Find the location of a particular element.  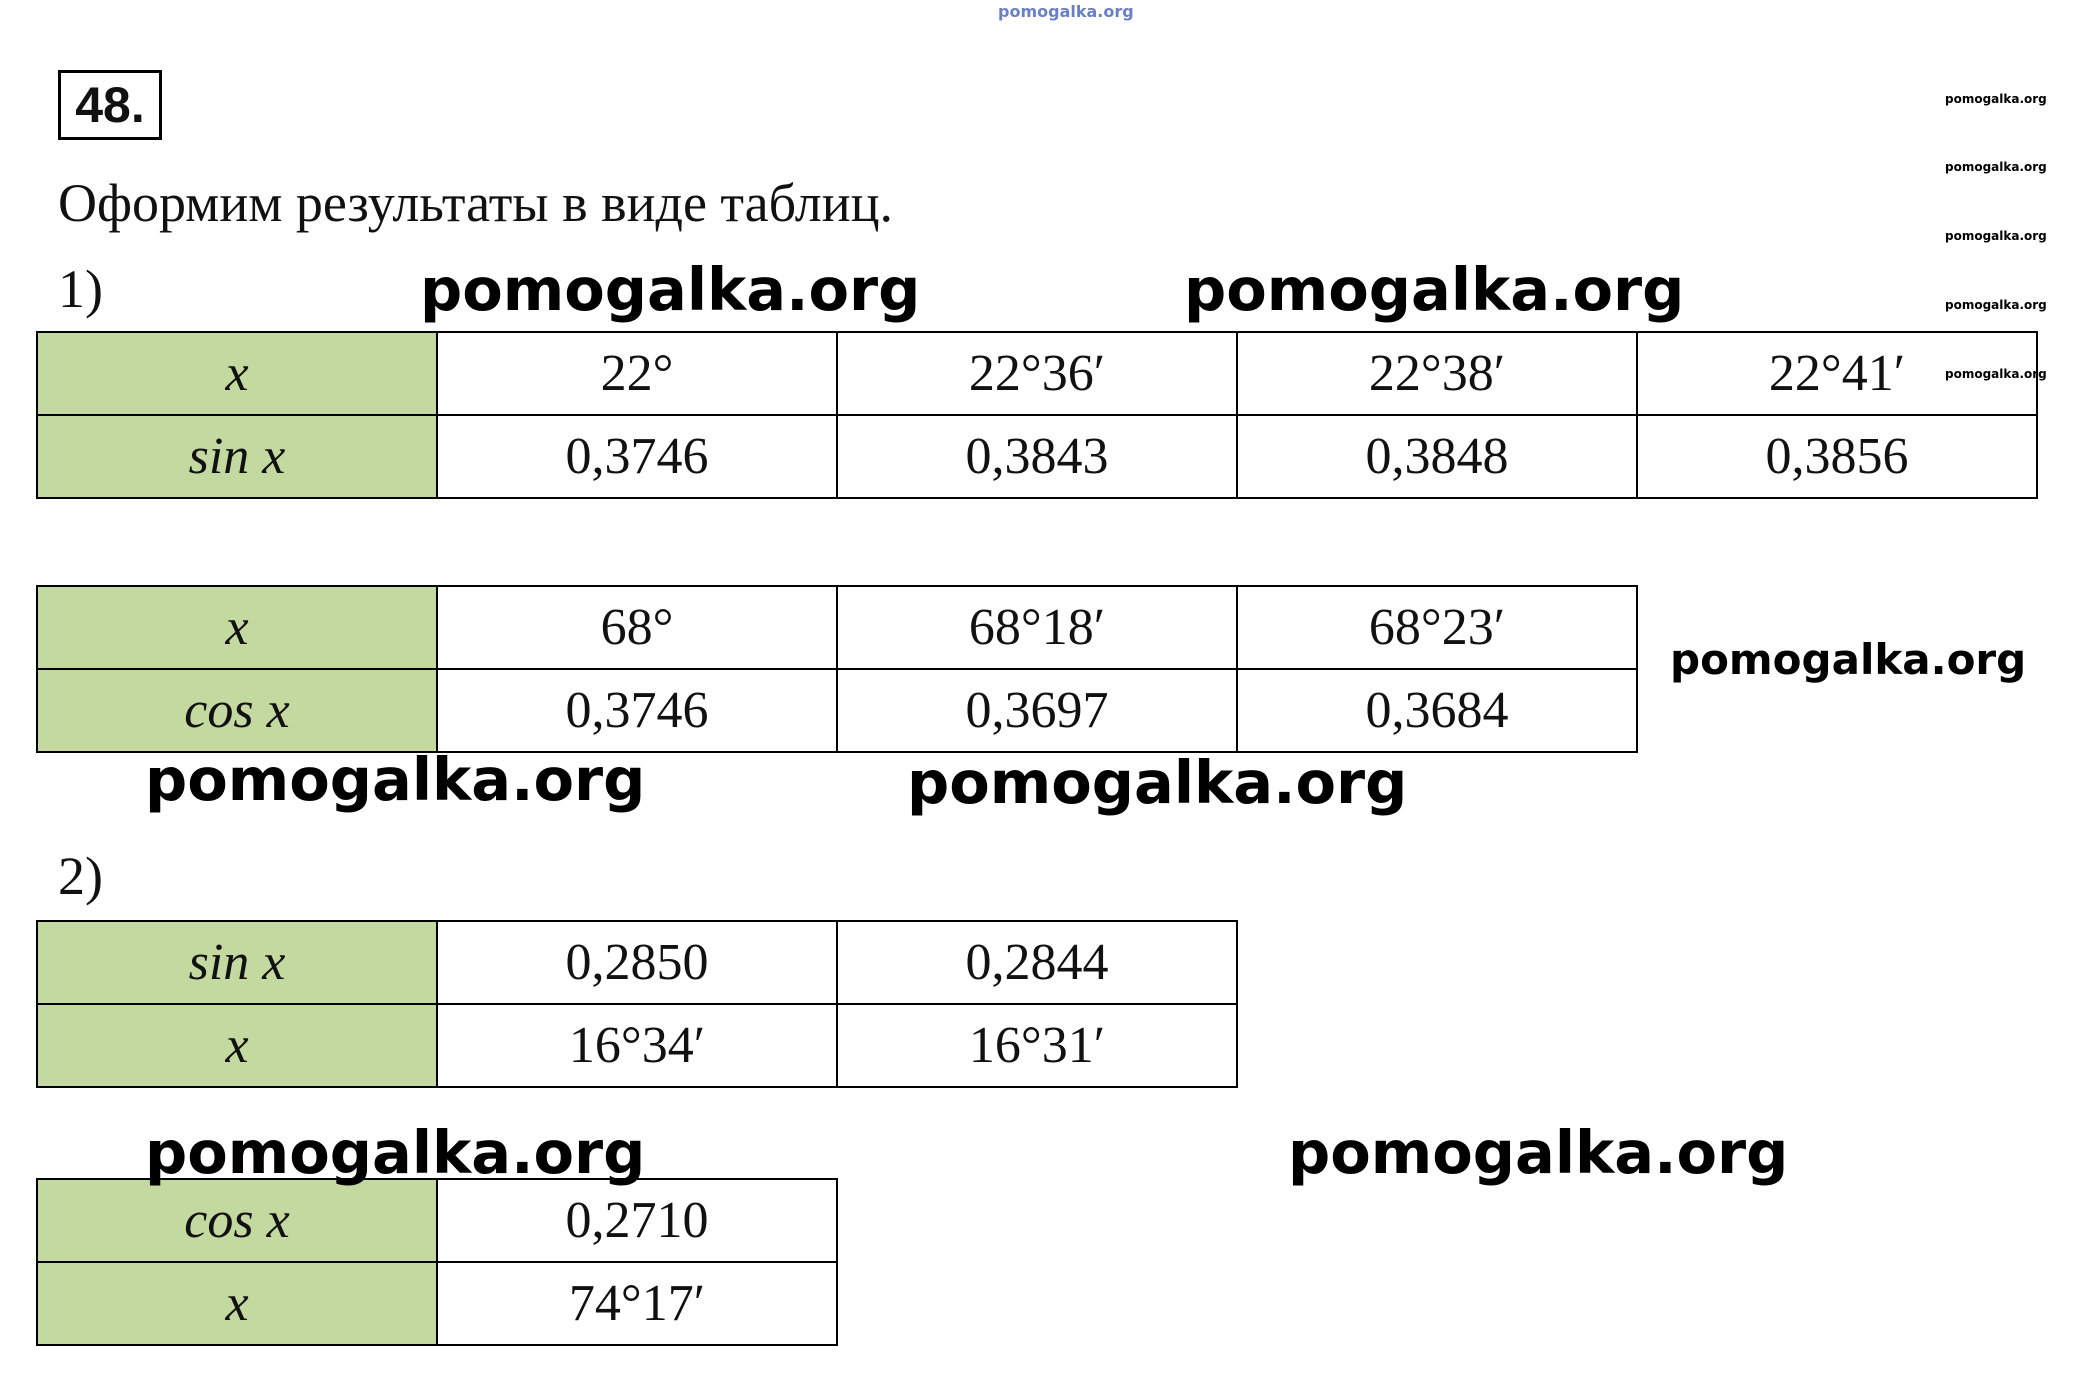

table-row: cos x 0,2710 is located at coordinates (437, 1220).